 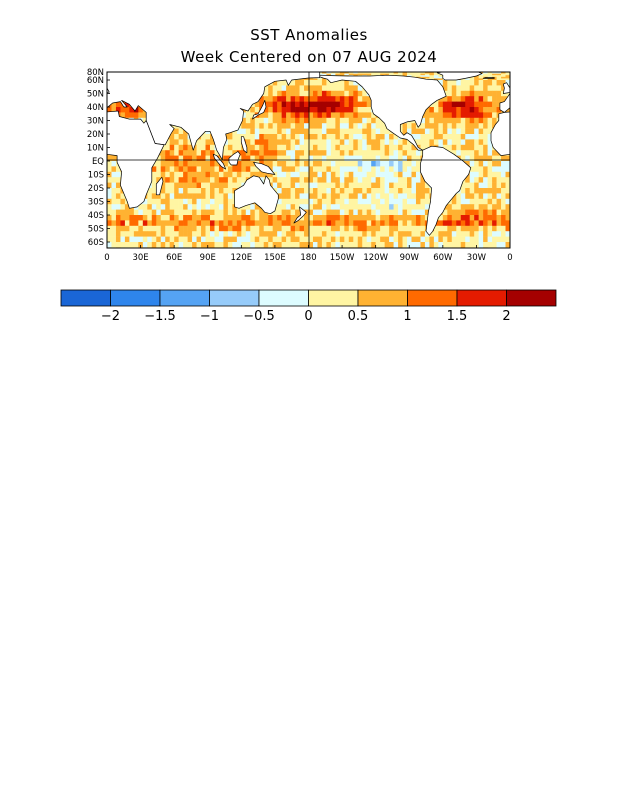 I want to click on land-south-america, so click(x=446, y=190).